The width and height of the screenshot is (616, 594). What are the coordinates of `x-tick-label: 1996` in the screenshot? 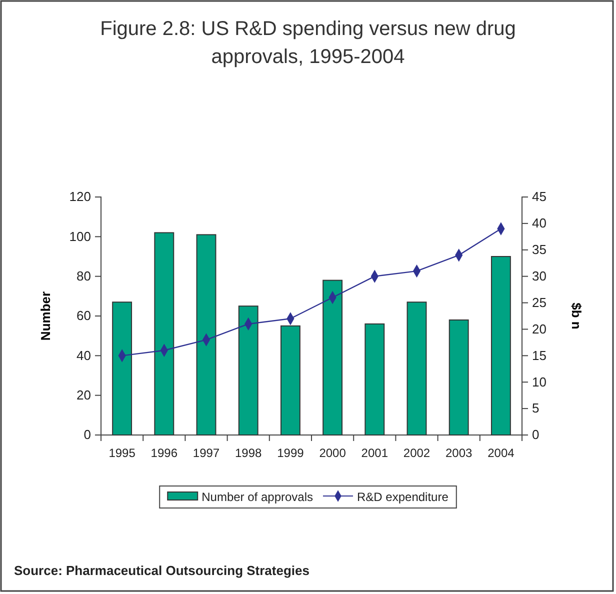 It's located at (164, 453).